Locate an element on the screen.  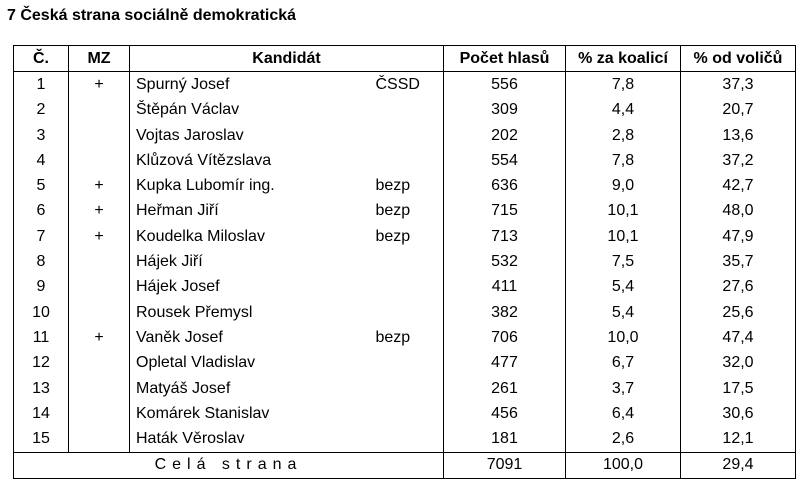
cell-candidate-name: Spurný Josef is located at coordinates (249, 84).